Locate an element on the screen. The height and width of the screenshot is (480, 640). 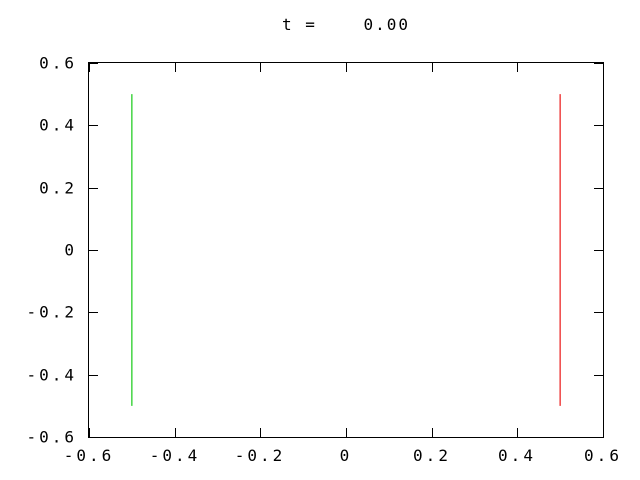
x-tick-label: 0.2 is located at coordinates (432, 455).